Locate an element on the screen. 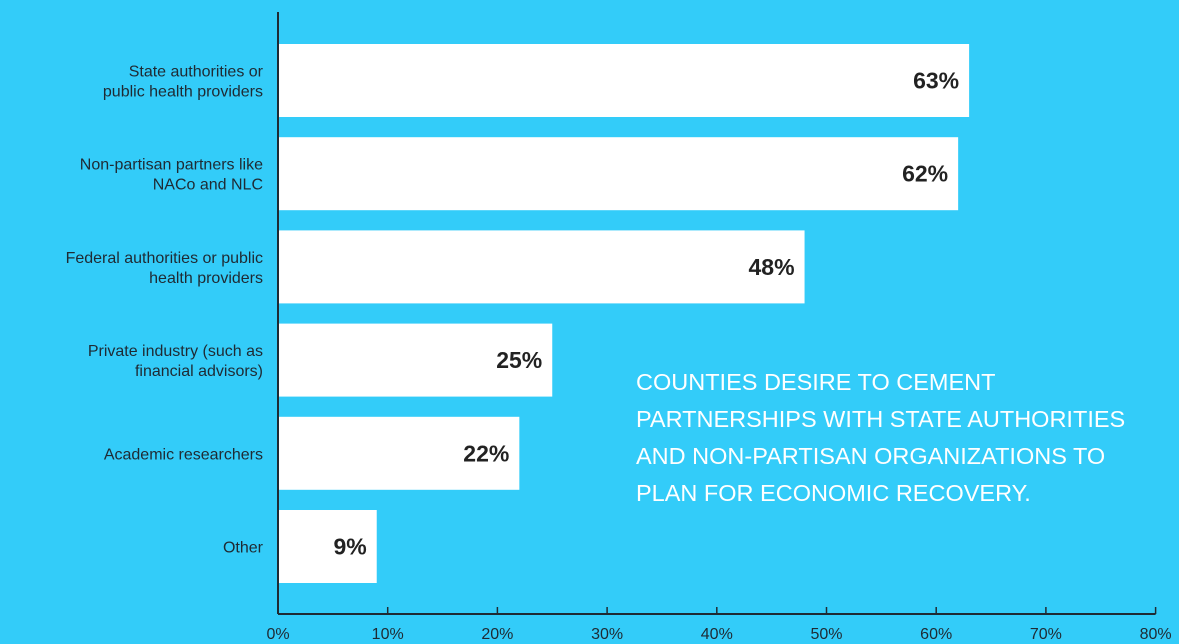 Image resolution: width=1179 pixels, height=644 pixels. x-tick-label: 50% is located at coordinates (826, 634).